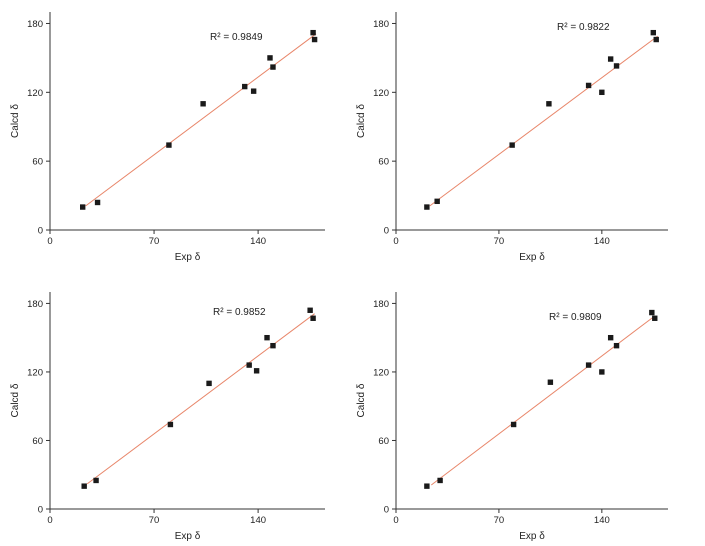 This screenshot has width=705, height=546. What do you see at coordinates (583, 27) in the screenshot?
I see `r2-annotation: R² = 0.9822` at bounding box center [583, 27].